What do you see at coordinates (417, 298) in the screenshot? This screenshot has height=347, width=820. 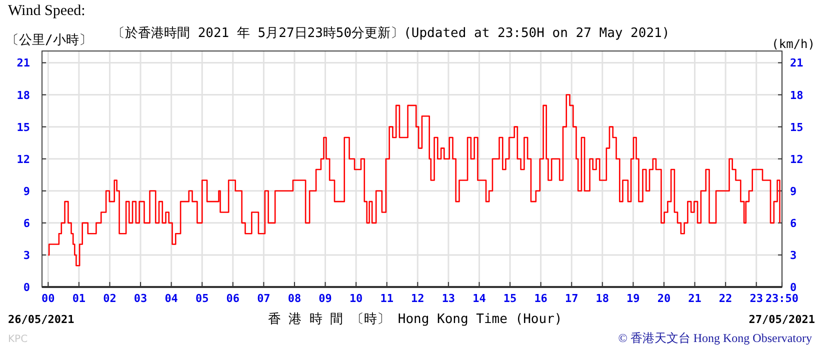 I see `x-tick-label: 12` at bounding box center [417, 298].